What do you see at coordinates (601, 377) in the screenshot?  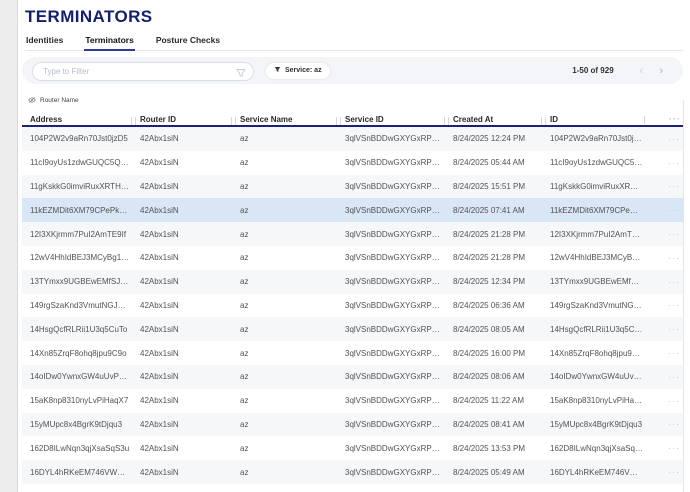 I see `cell-id: 14oIDw0YwnxGW4uUvP4gJz` at bounding box center [601, 377].